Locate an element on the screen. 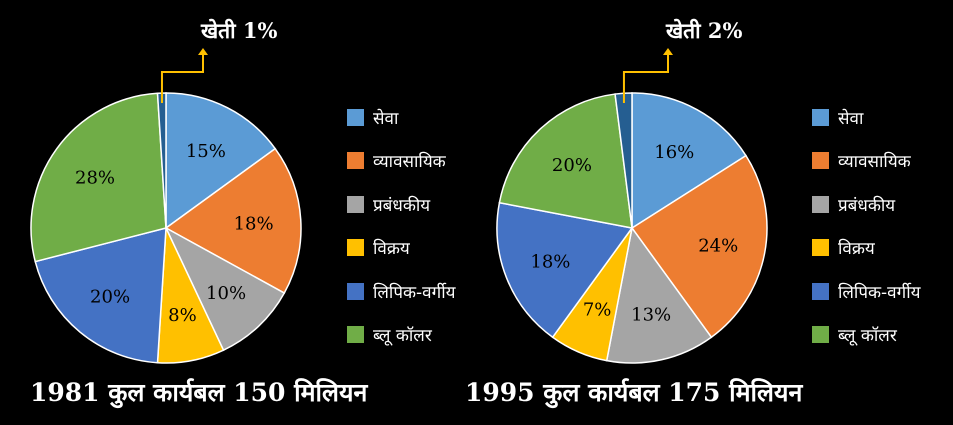  slice-data-label: 8% is located at coordinates (182, 315).